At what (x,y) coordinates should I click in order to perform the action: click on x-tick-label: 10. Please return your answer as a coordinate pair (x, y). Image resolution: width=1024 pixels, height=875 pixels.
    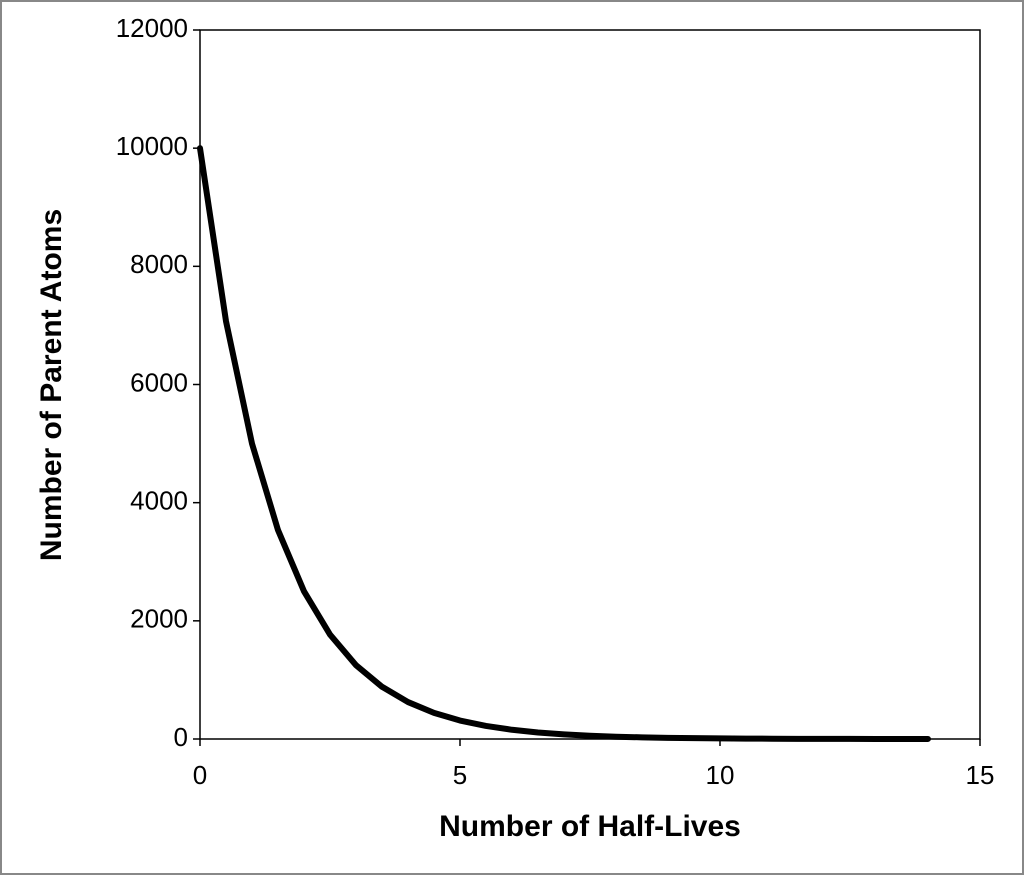
    Looking at the image, I should click on (720, 775).